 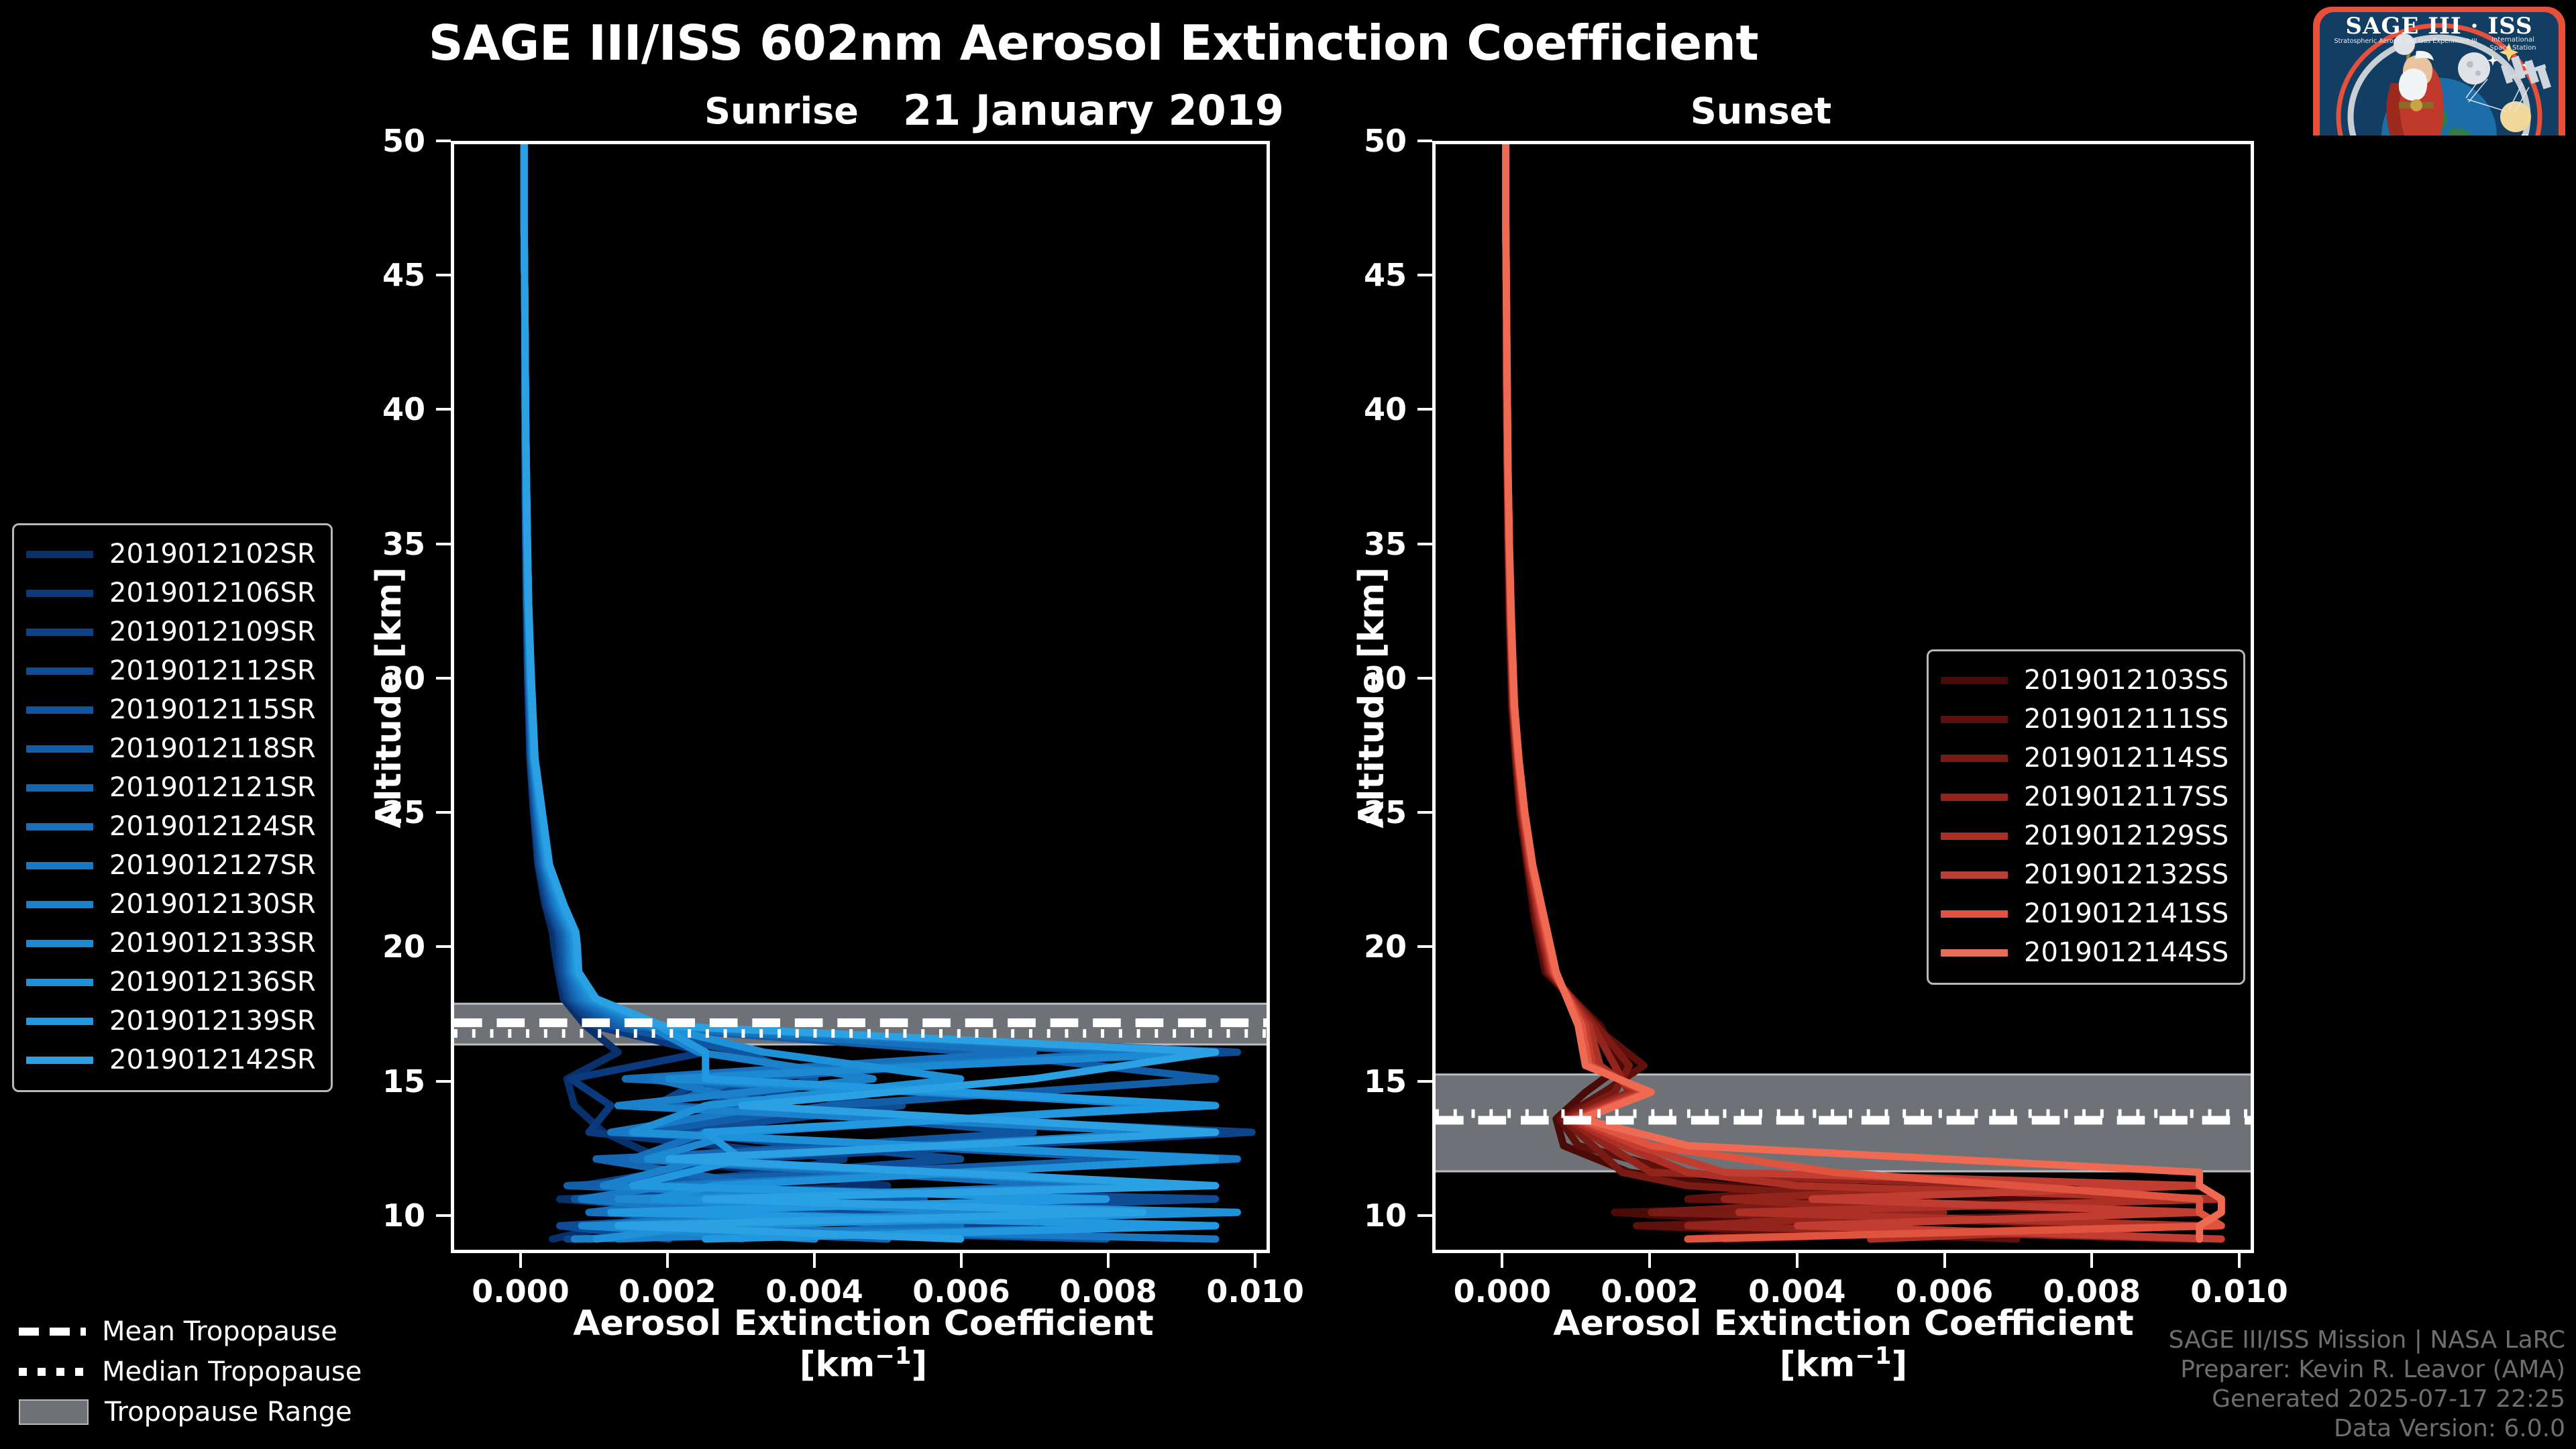 What do you see at coordinates (2388, 1399) in the screenshot?
I see `credits-line: Generated 2025-07-17 22:25` at bounding box center [2388, 1399].